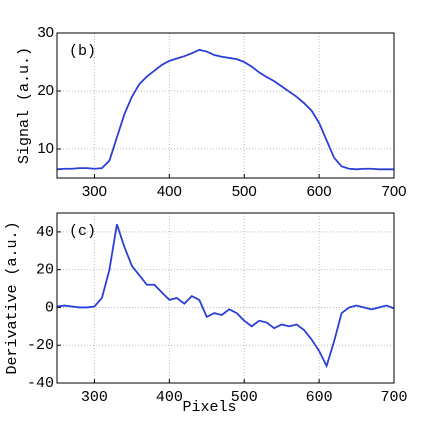  What do you see at coordinates (209, 407) in the screenshot?
I see `x-axis-label: Pixels` at bounding box center [209, 407].